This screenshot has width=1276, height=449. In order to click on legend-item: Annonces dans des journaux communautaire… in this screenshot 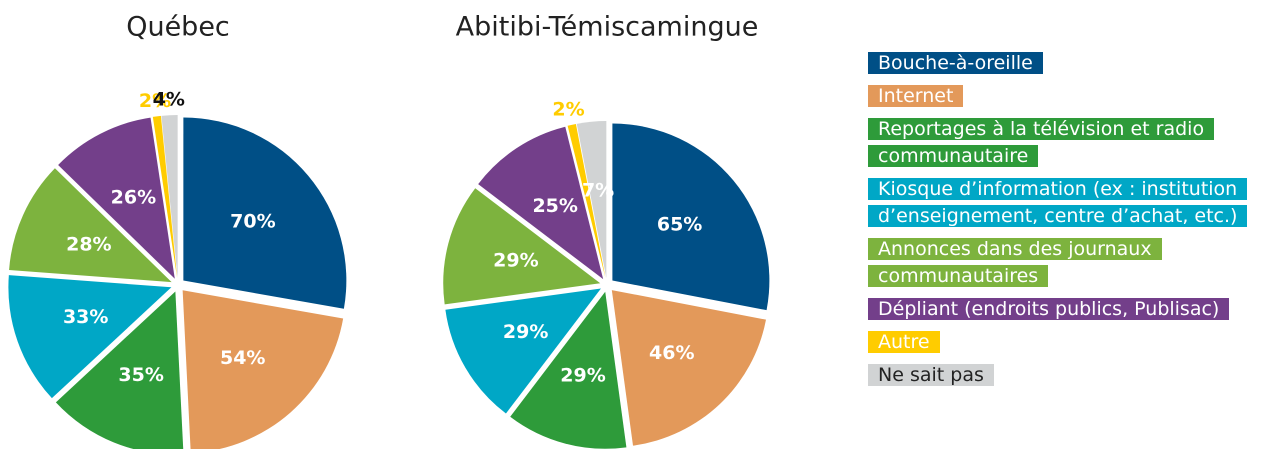, I will do `click(1072, 263)`.